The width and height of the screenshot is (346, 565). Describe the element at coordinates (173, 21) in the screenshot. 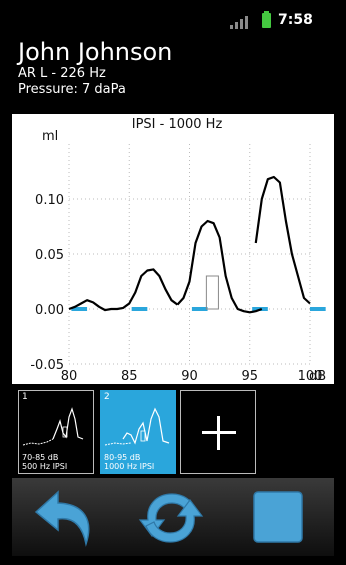

I see `status-bar: 7:58` at that location.